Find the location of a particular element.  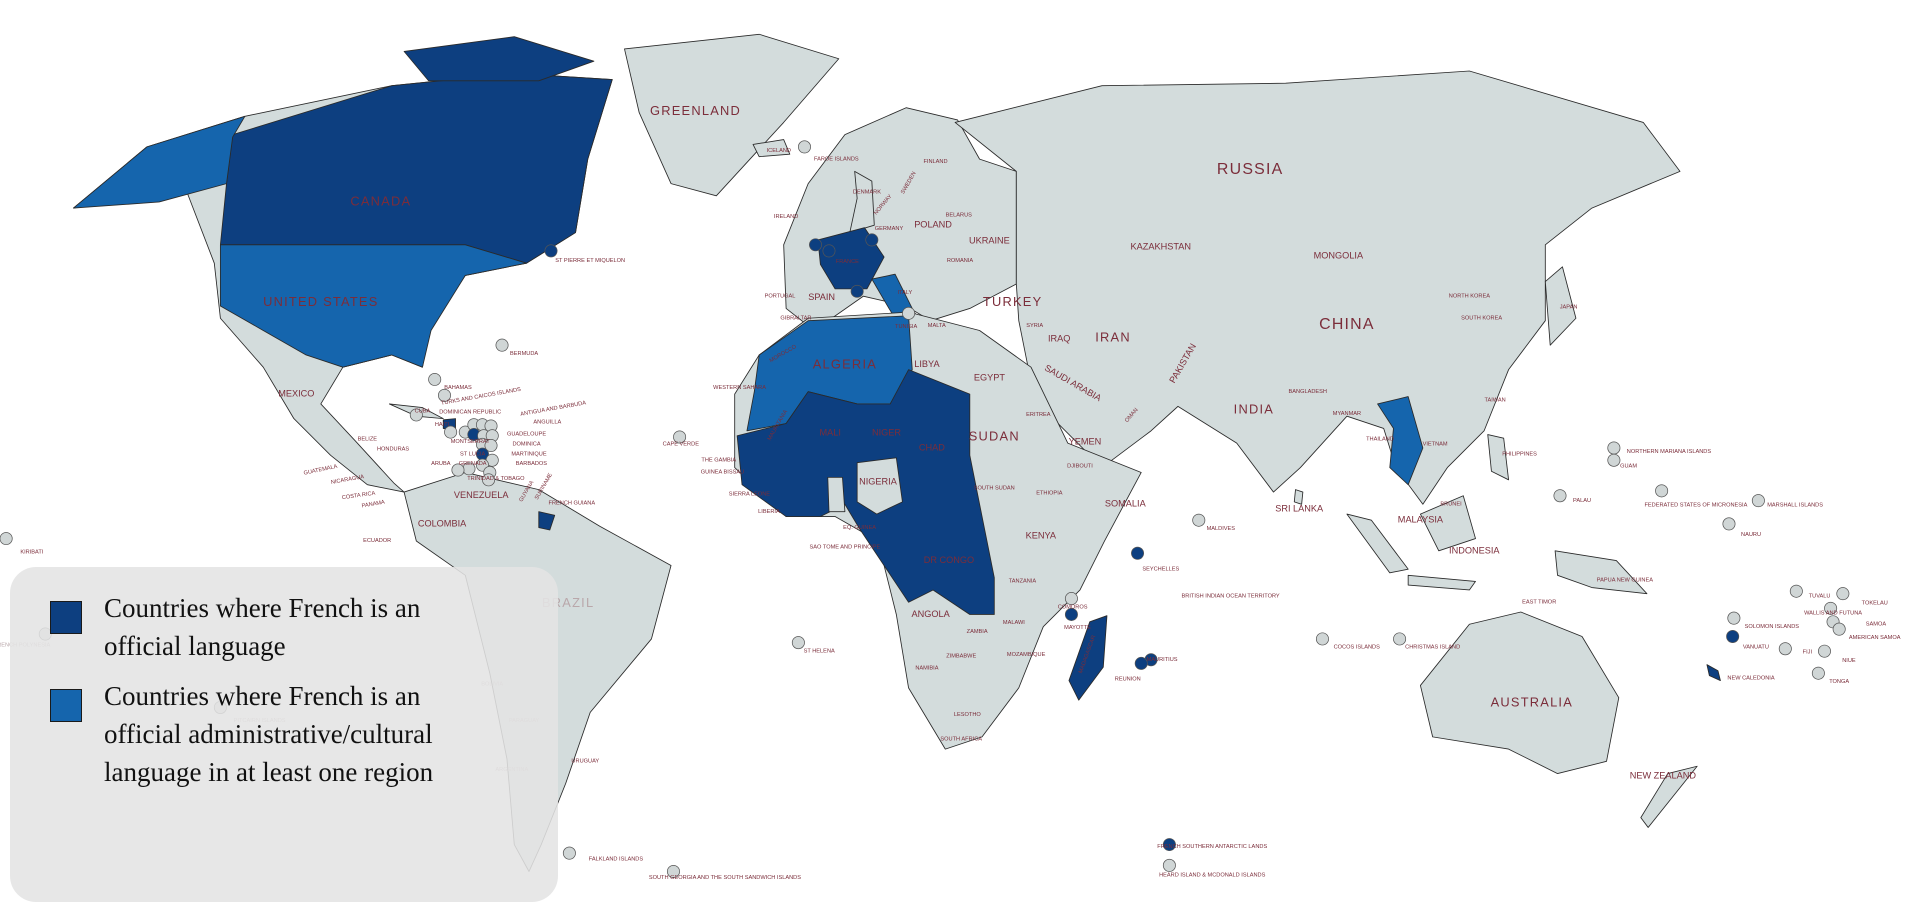

country-label: MONGOLIA is located at coordinates (1339, 255).